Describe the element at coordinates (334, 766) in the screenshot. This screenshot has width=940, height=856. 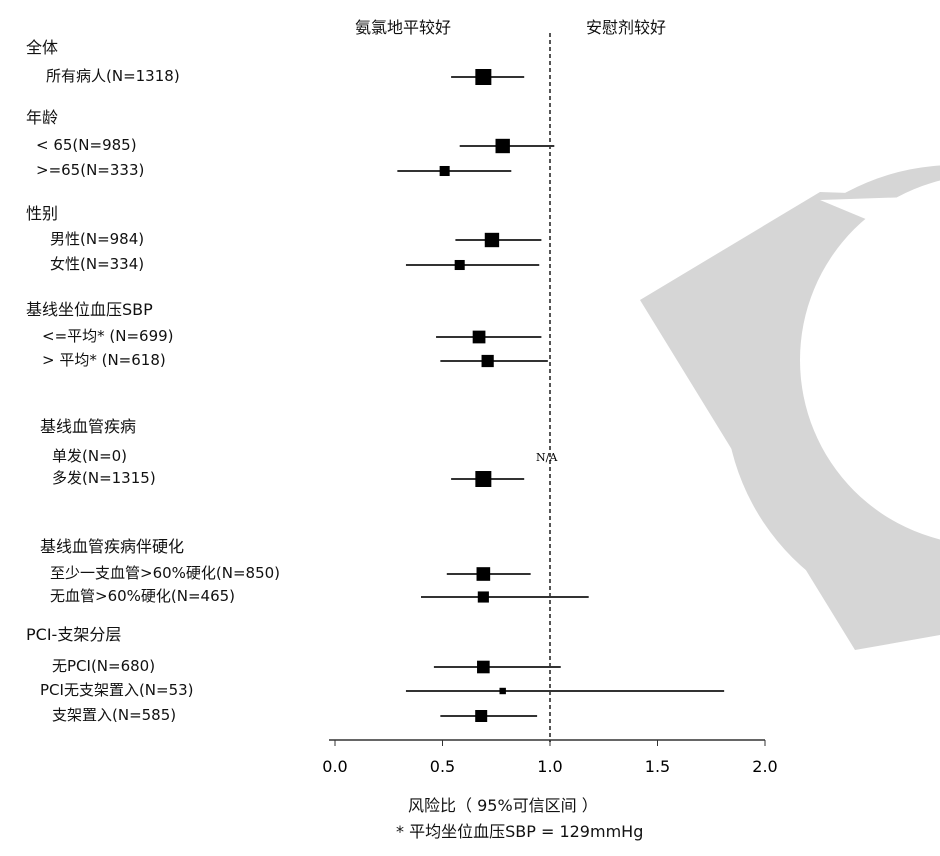
I see `x-tick-label: 0.0` at that location.